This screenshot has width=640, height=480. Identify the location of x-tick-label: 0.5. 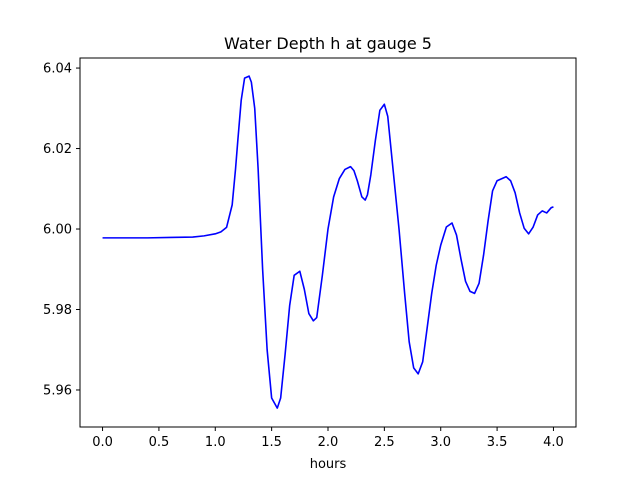
(159, 442).